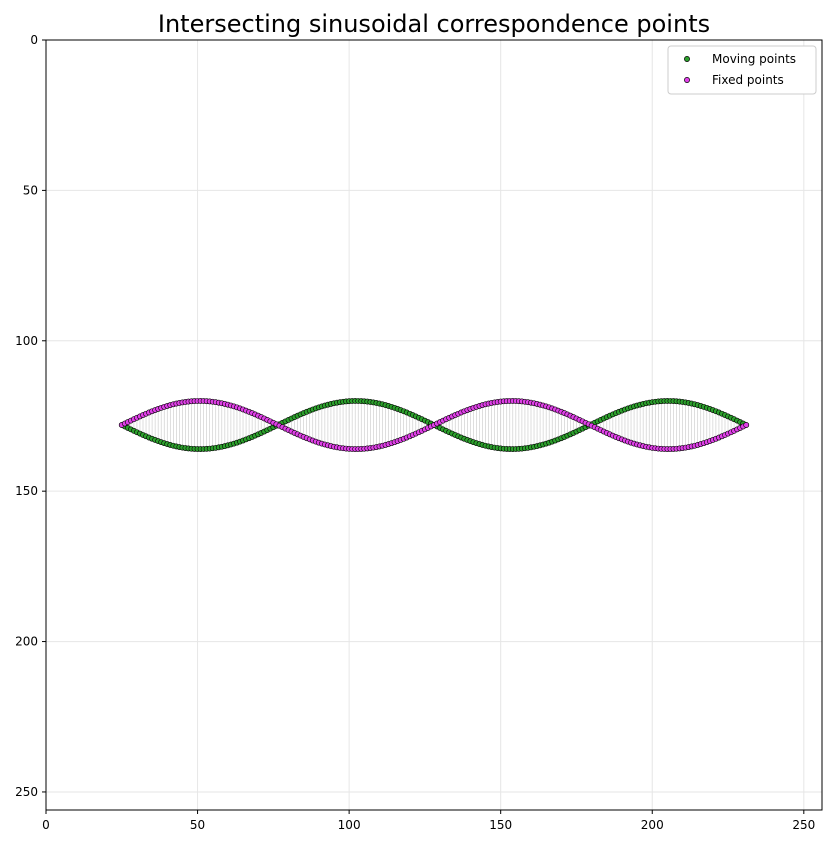 This screenshot has width=831, height=844. I want to click on legend-marker-moving, so click(687, 59).